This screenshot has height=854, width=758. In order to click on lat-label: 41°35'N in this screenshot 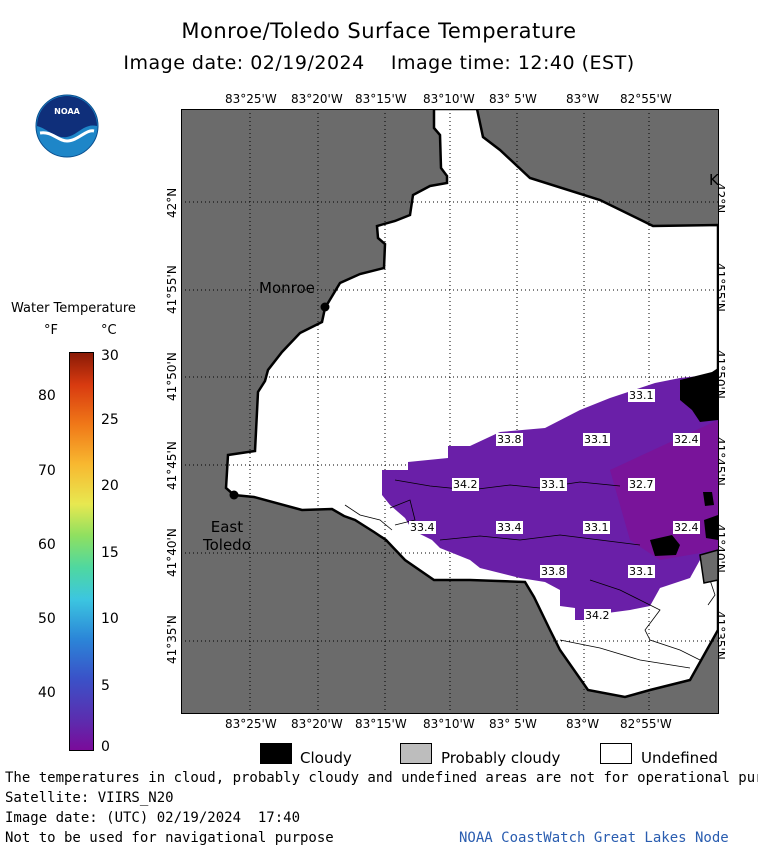, I will do `click(172, 639)`.